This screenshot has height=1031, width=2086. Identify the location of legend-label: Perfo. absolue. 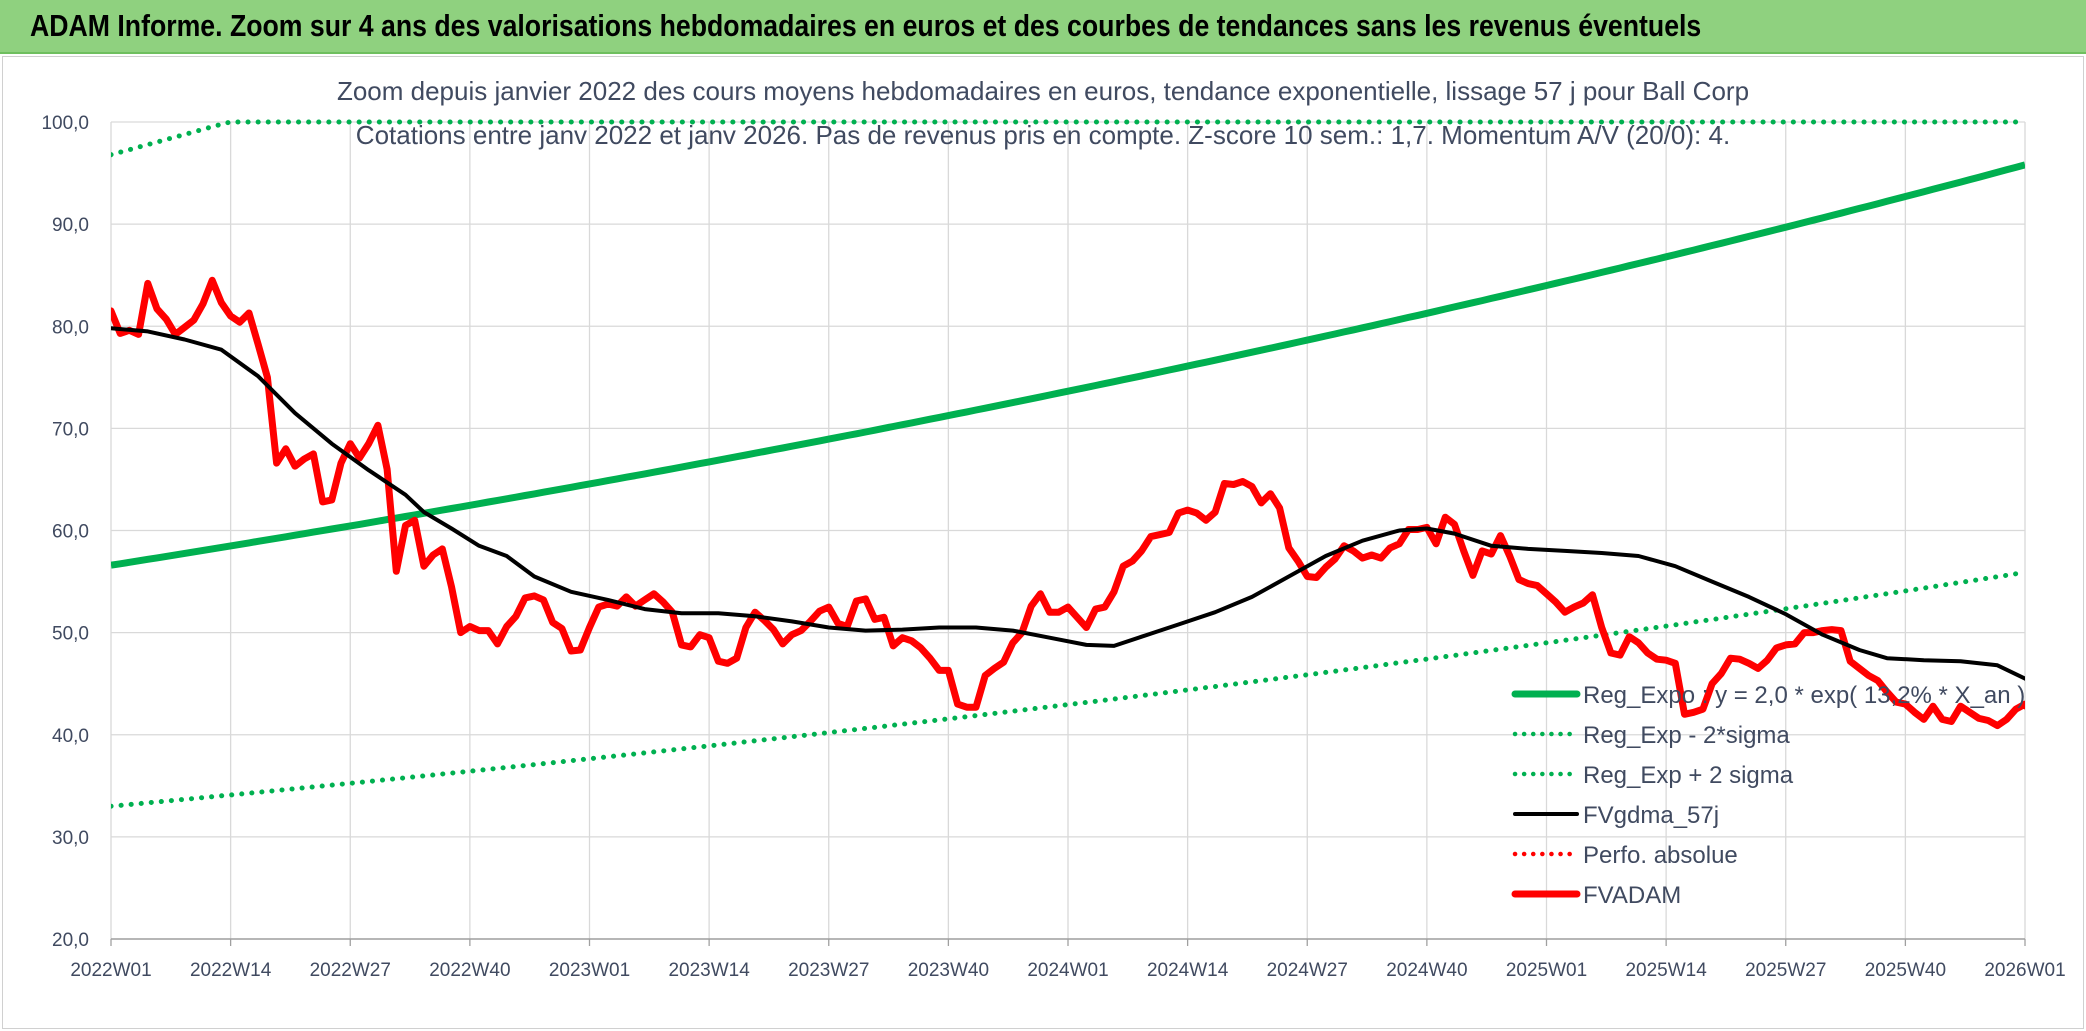
(1660, 855).